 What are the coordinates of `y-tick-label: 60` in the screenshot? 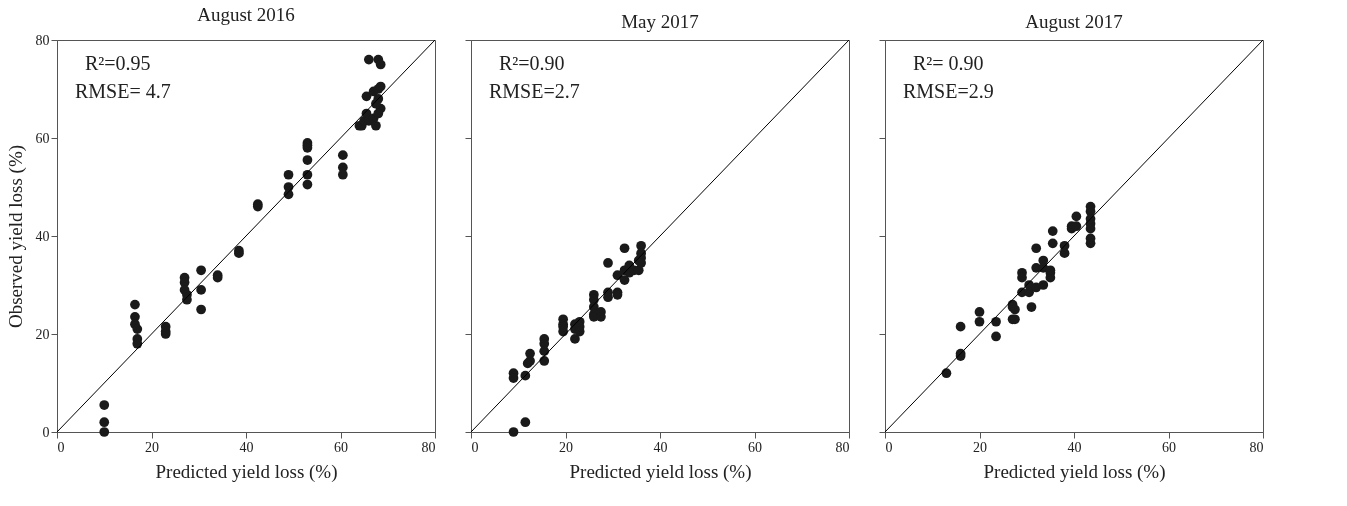 It's located at (42, 138).